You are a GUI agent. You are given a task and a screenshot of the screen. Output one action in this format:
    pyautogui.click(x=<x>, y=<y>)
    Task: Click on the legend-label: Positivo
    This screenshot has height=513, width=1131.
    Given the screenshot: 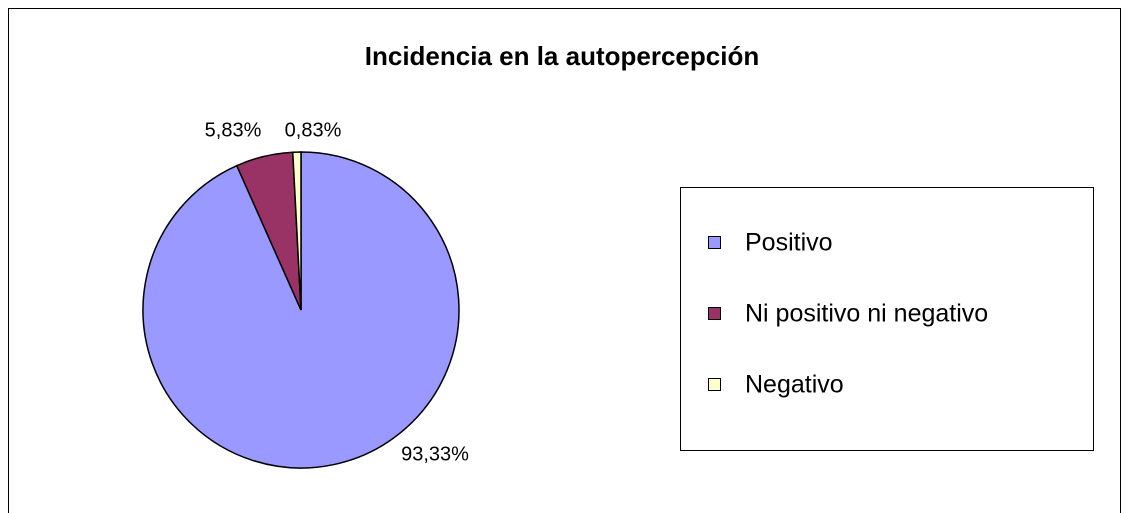 What is the action you would take?
    pyautogui.click(x=789, y=243)
    